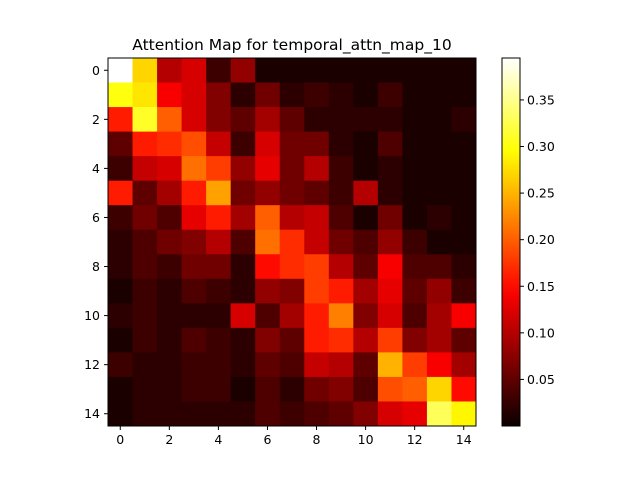 The image size is (640, 480). Describe the element at coordinates (541, 239) in the screenshot. I see `colorbar-tick-label: 0.20` at that location.